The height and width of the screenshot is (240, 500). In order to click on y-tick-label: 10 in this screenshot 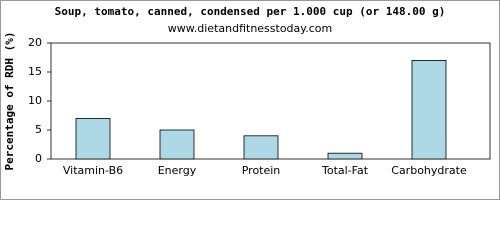, I will do `click(35, 100)`.